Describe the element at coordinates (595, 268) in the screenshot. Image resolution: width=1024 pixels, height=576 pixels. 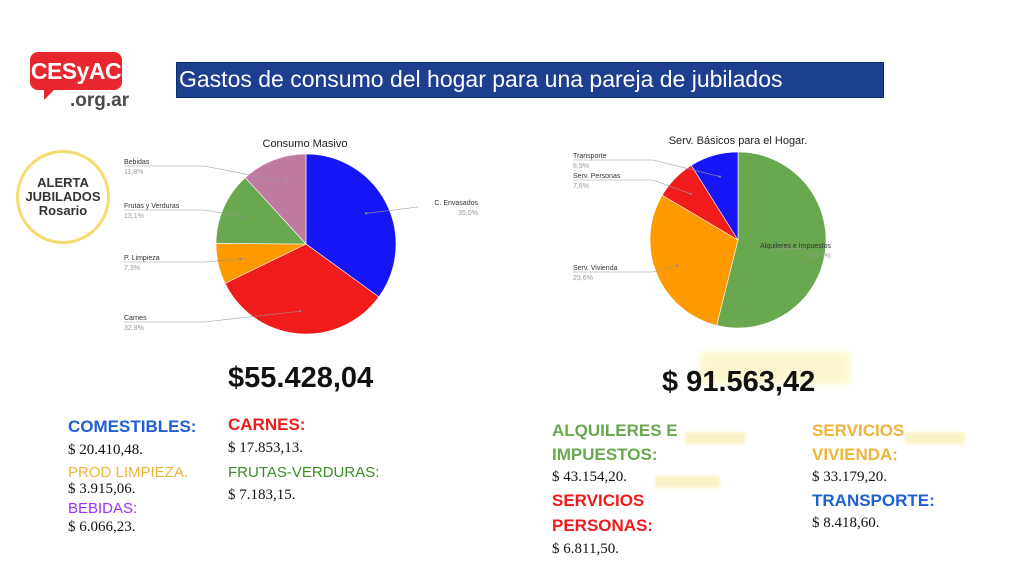
I see `slice-label-serv-vivienda: Serv. Vivienda` at that location.